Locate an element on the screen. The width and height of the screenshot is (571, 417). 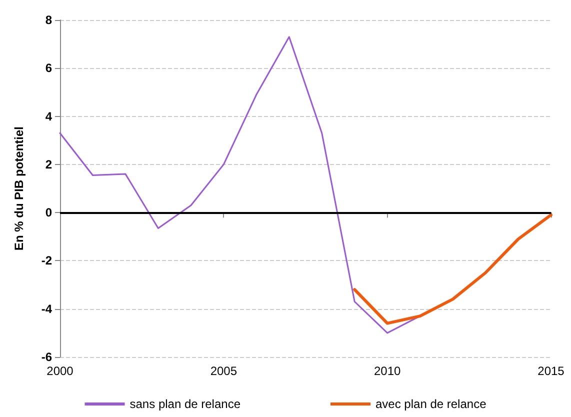
legend-label: avec plan de relance is located at coordinates (431, 404).